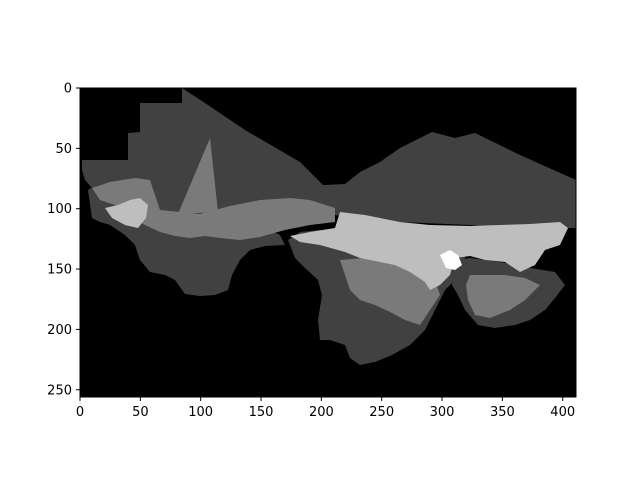 Image resolution: width=640 pixels, height=480 pixels. Describe the element at coordinates (198, 176) in the screenshot. I see `region-mid-triangle` at that location.